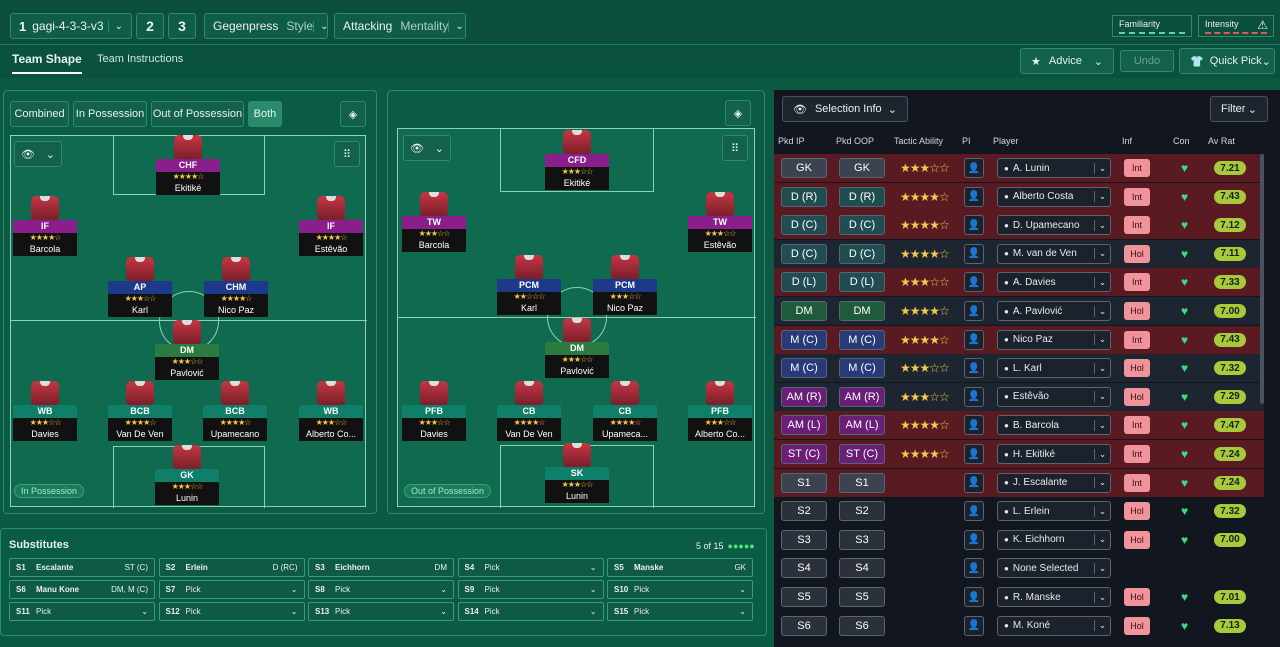 The image size is (1280, 647). What do you see at coordinates (862, 396) in the screenshot?
I see `pkd-oop-button: AM (R)` at bounding box center [862, 396].